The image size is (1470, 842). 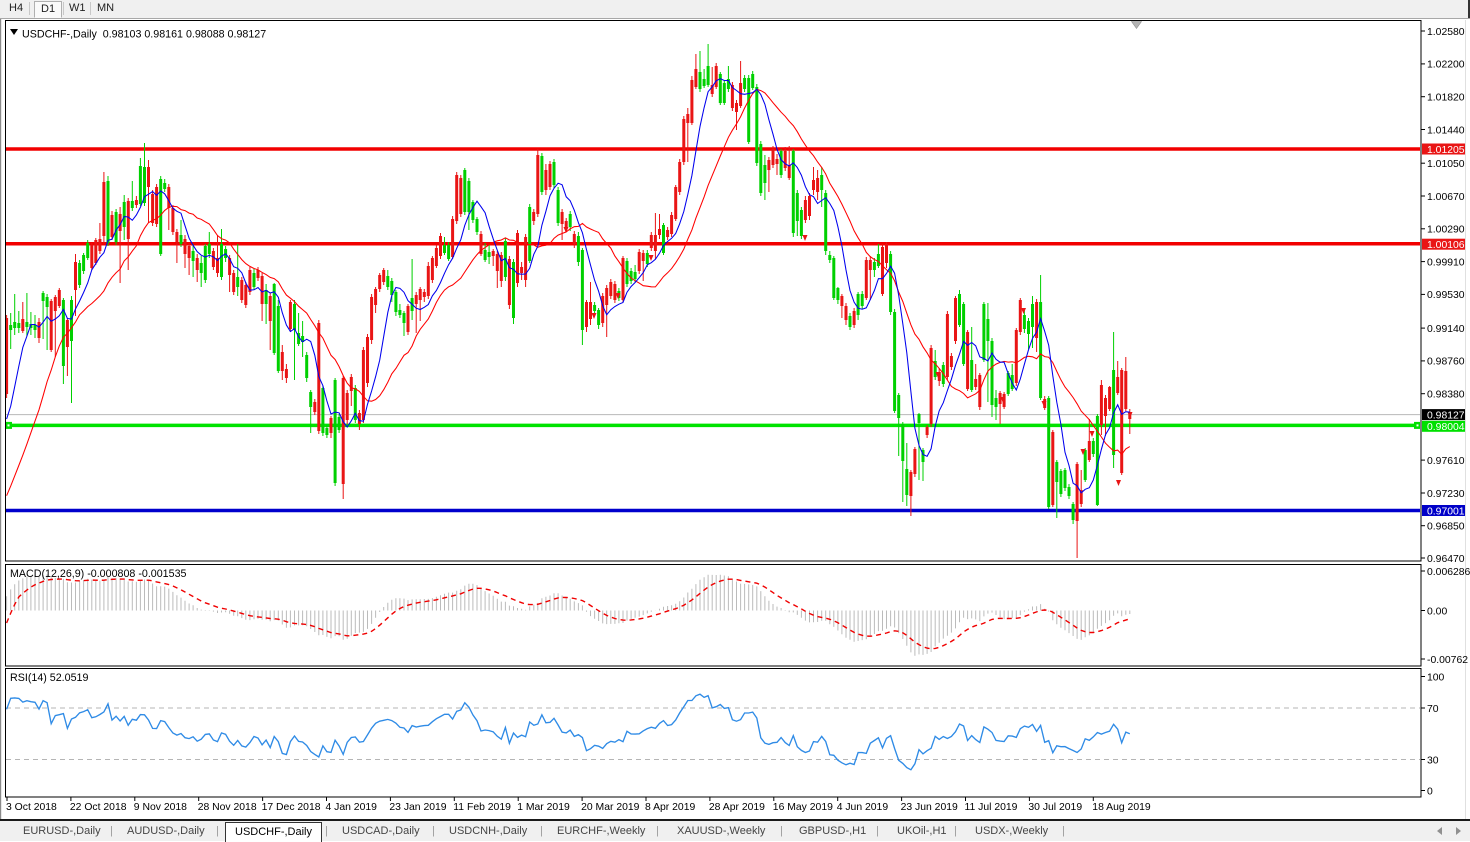 I want to click on svg-text: 17 Dec 2018, so click(x=291, y=807).